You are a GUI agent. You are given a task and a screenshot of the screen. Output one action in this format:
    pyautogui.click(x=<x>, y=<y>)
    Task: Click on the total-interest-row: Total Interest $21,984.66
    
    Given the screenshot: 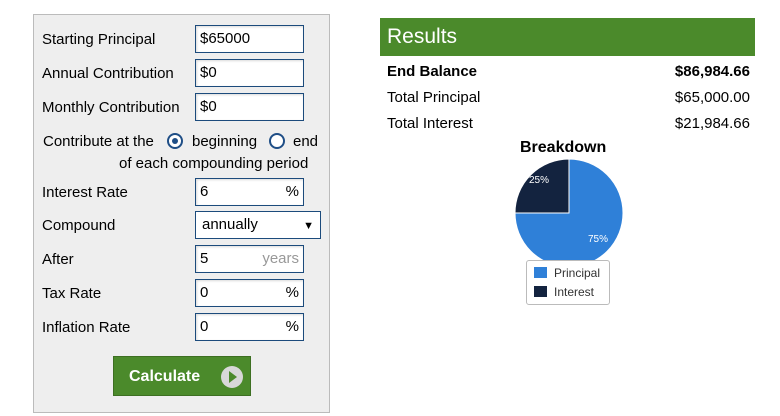 What is the action you would take?
    pyautogui.click(x=568, y=123)
    